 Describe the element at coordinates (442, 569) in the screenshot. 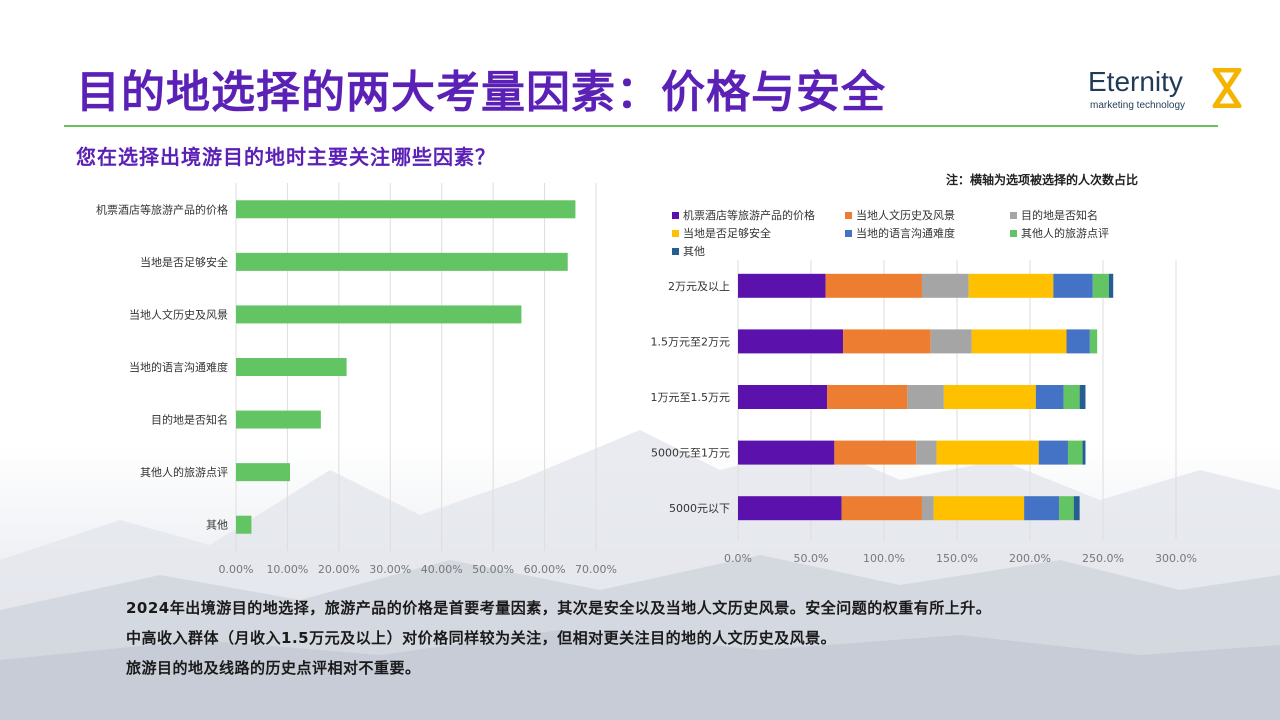

I see `x-tick-label: 40.00%` at that location.